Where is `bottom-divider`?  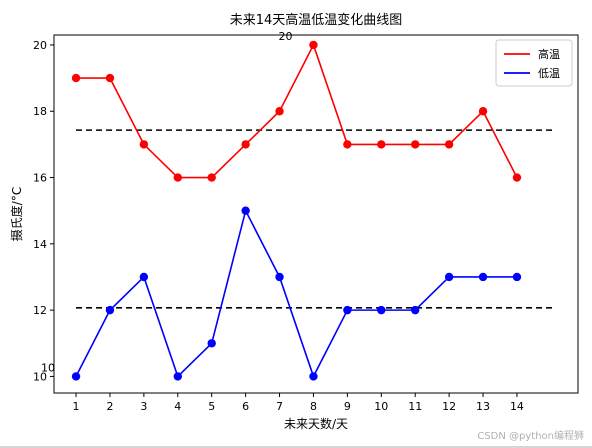
bottom-divider is located at coordinates (296, 447).